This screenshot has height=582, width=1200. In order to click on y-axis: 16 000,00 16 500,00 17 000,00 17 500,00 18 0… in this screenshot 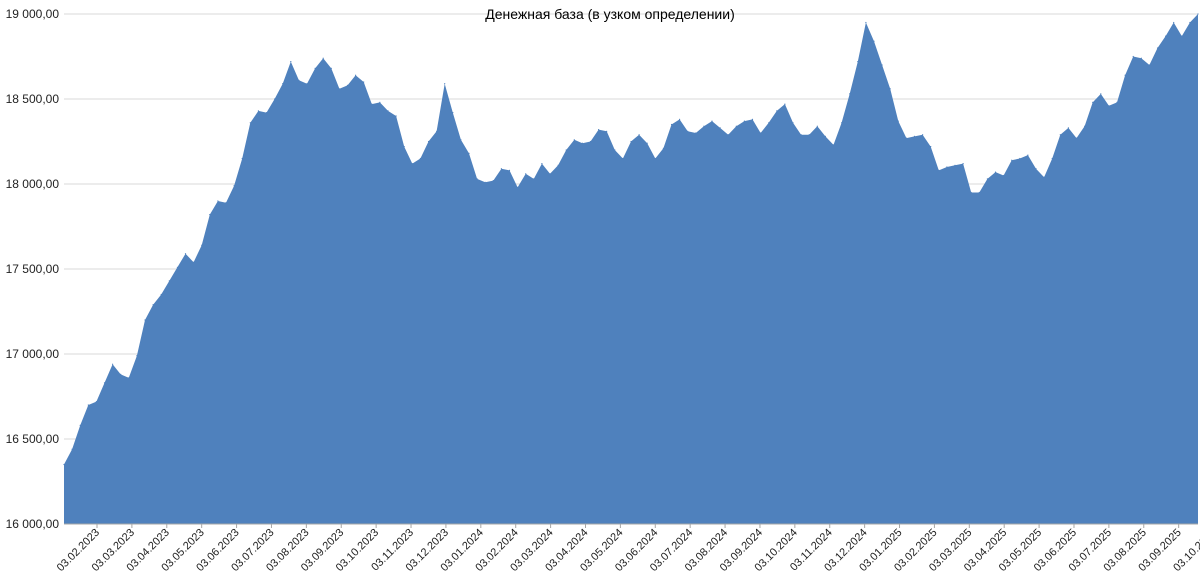, I will do `click(33, 269)`.